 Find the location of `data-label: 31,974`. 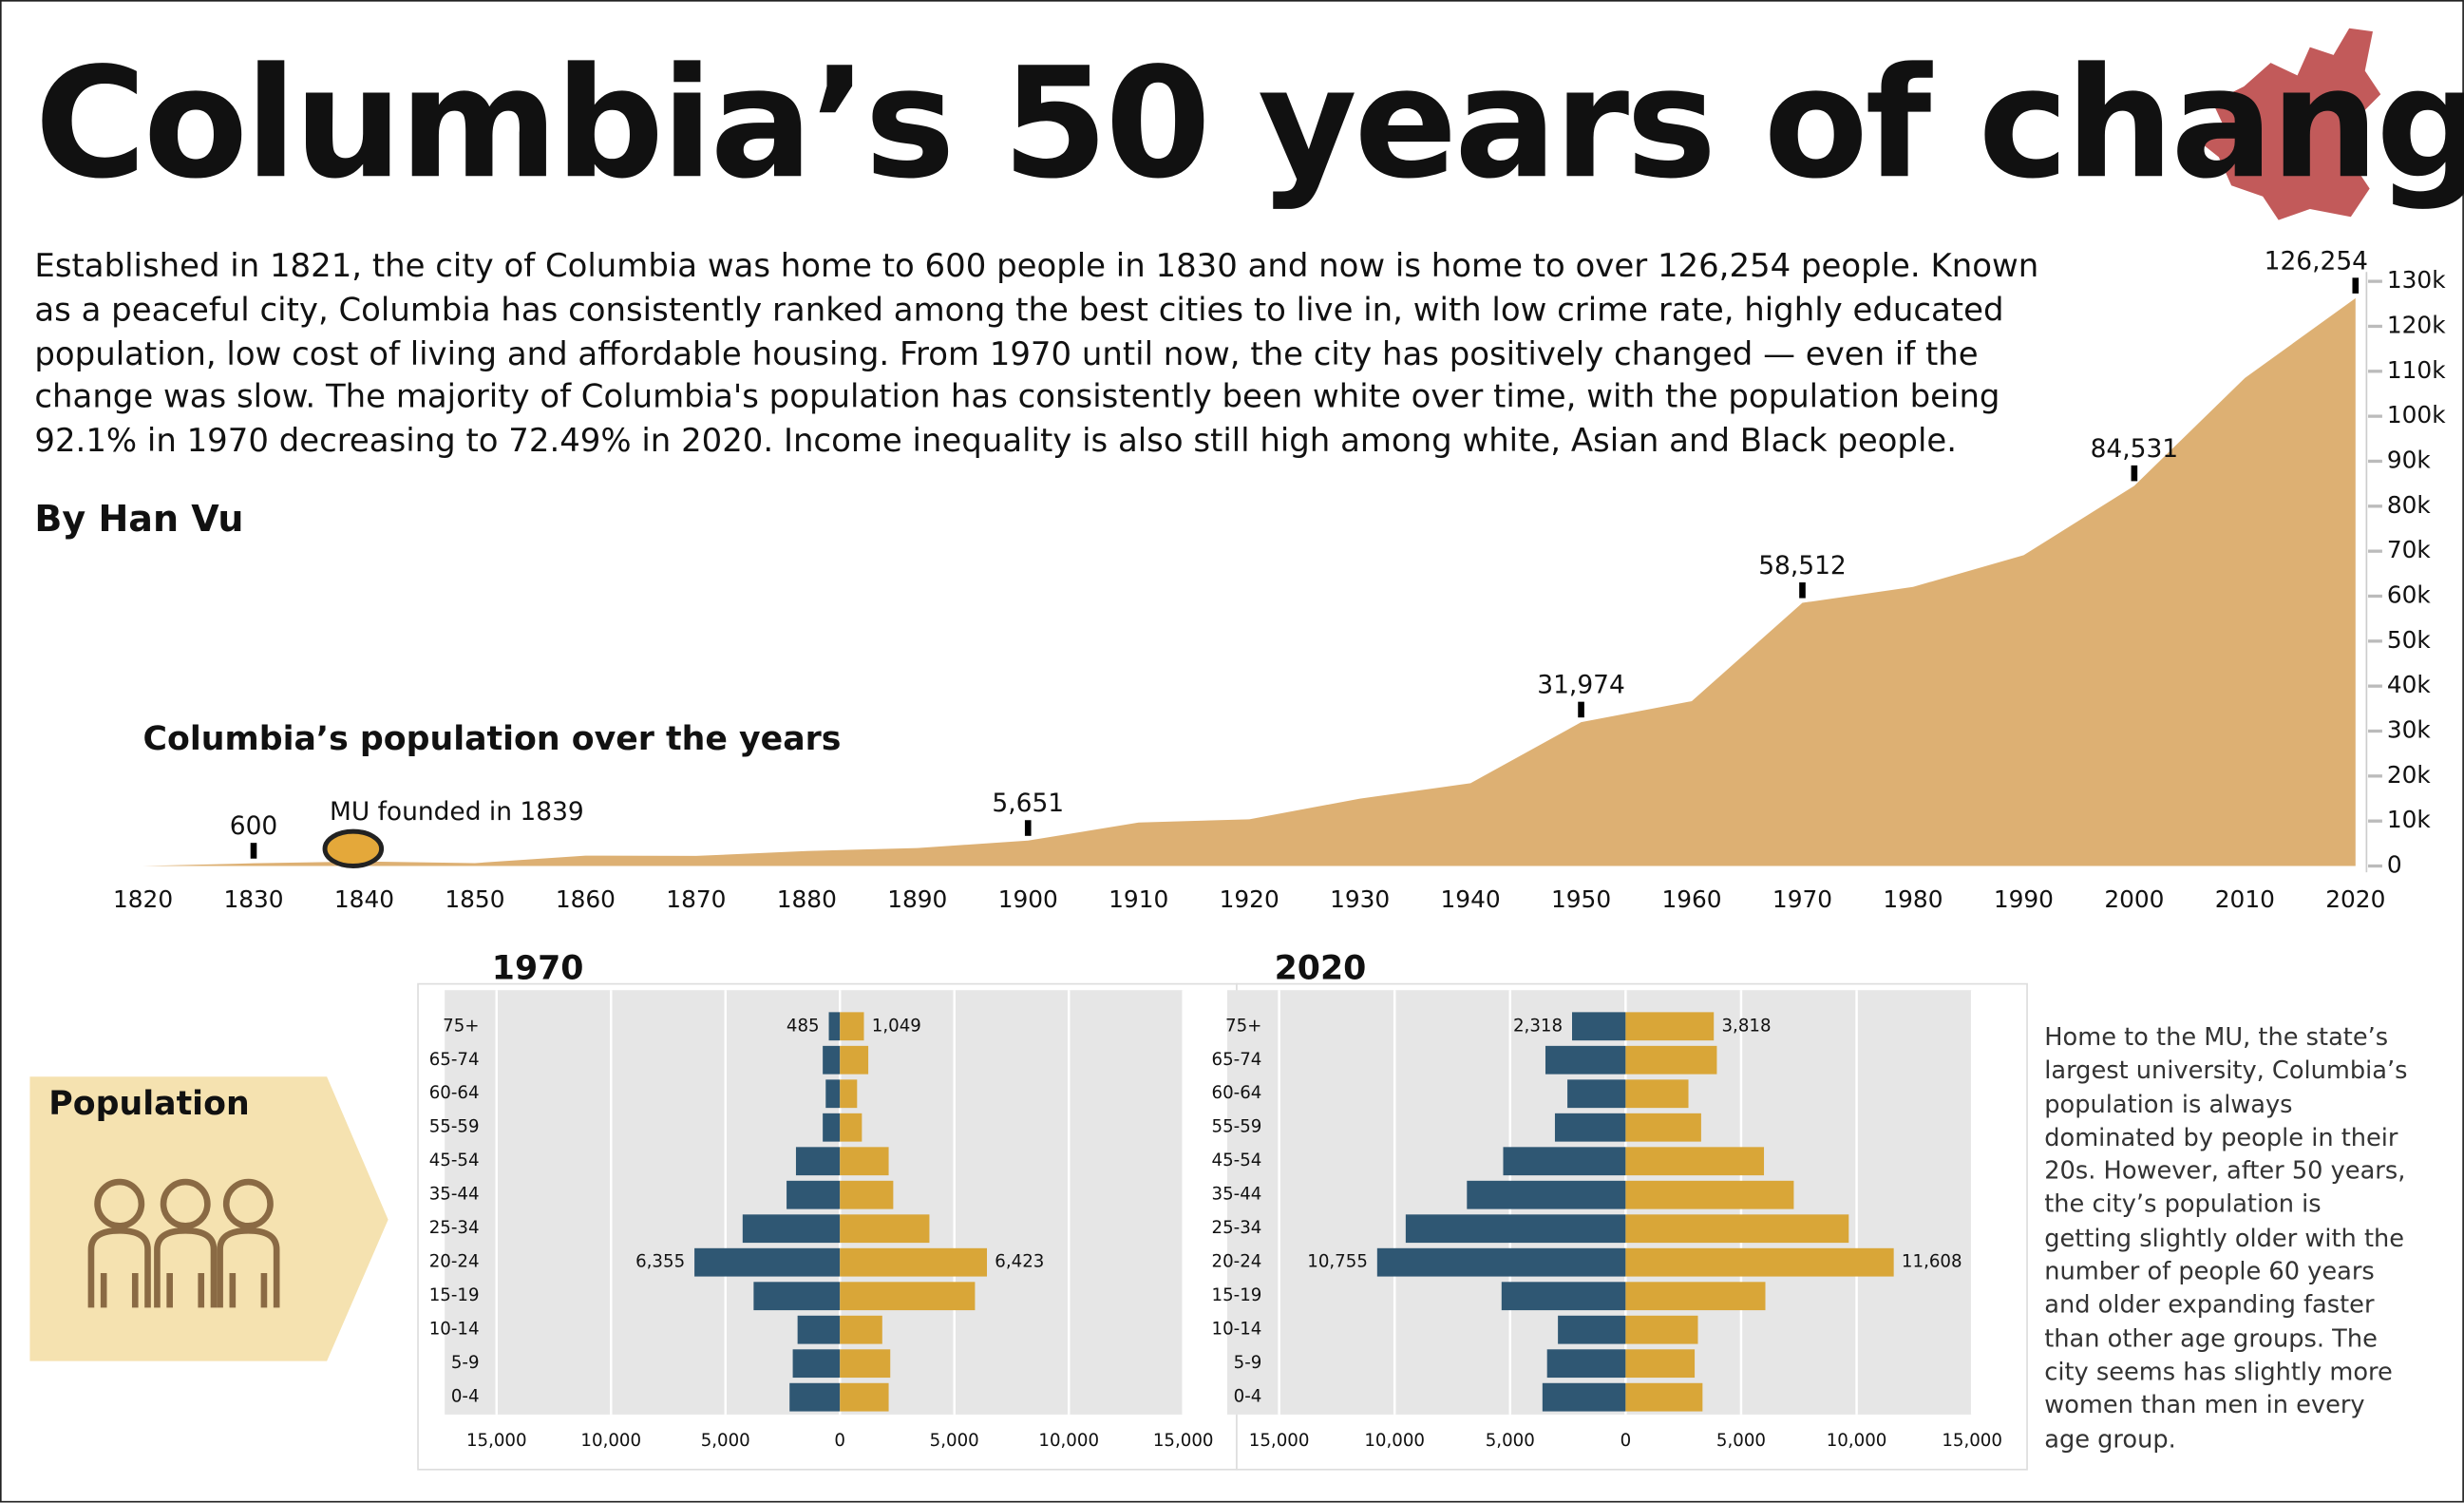

data-label: 31,974 is located at coordinates (1581, 685).